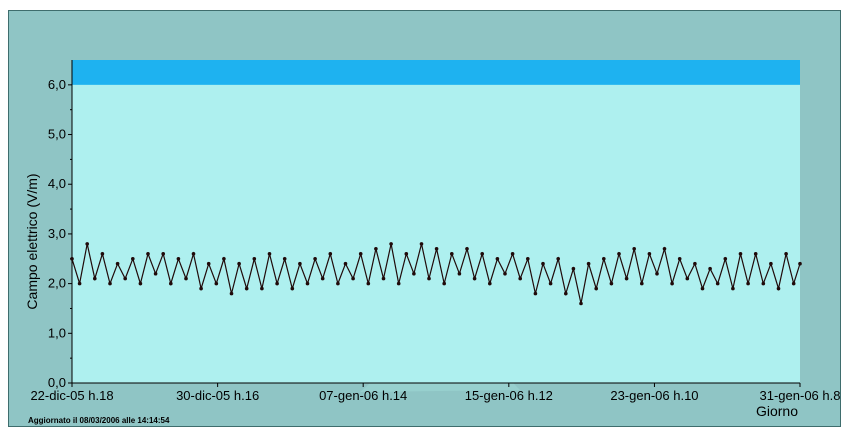 The height and width of the screenshot is (427, 849). What do you see at coordinates (57, 283) in the screenshot?
I see `y-tick-label: 2,0` at bounding box center [57, 283].